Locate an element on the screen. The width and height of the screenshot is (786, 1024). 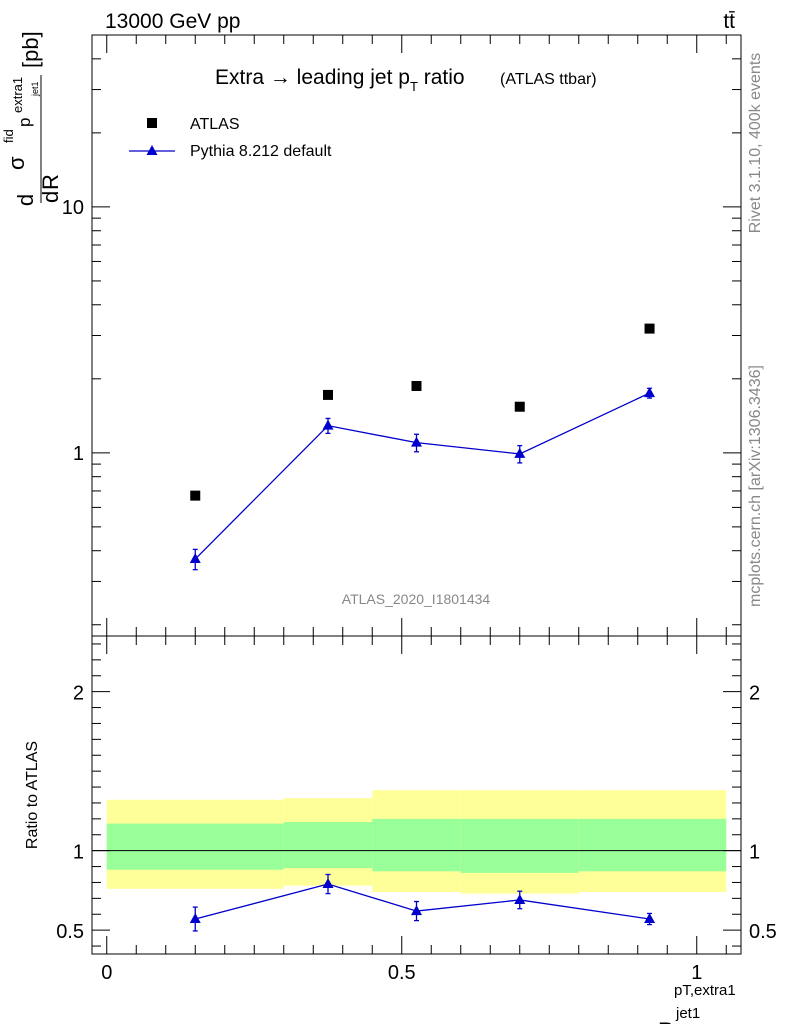
ratio-y-axis-label: Ratio to ATLAS is located at coordinates (32, 795).